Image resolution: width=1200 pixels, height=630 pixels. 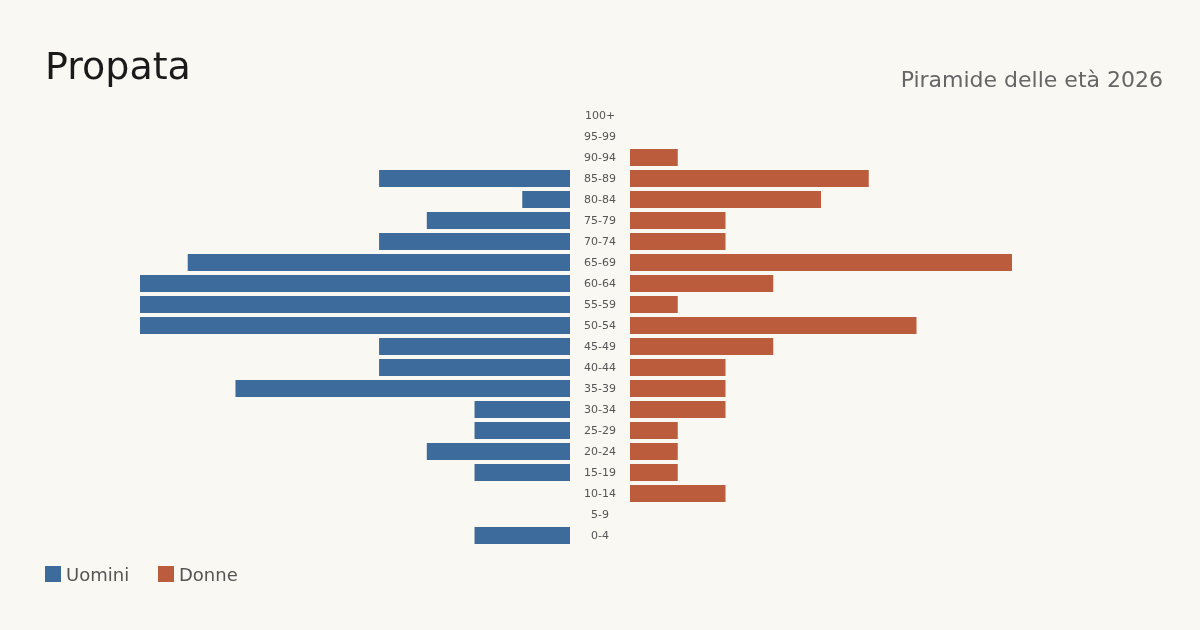 What do you see at coordinates (600, 409) in the screenshot?
I see `y-tick-label: 30-34` at bounding box center [600, 409].